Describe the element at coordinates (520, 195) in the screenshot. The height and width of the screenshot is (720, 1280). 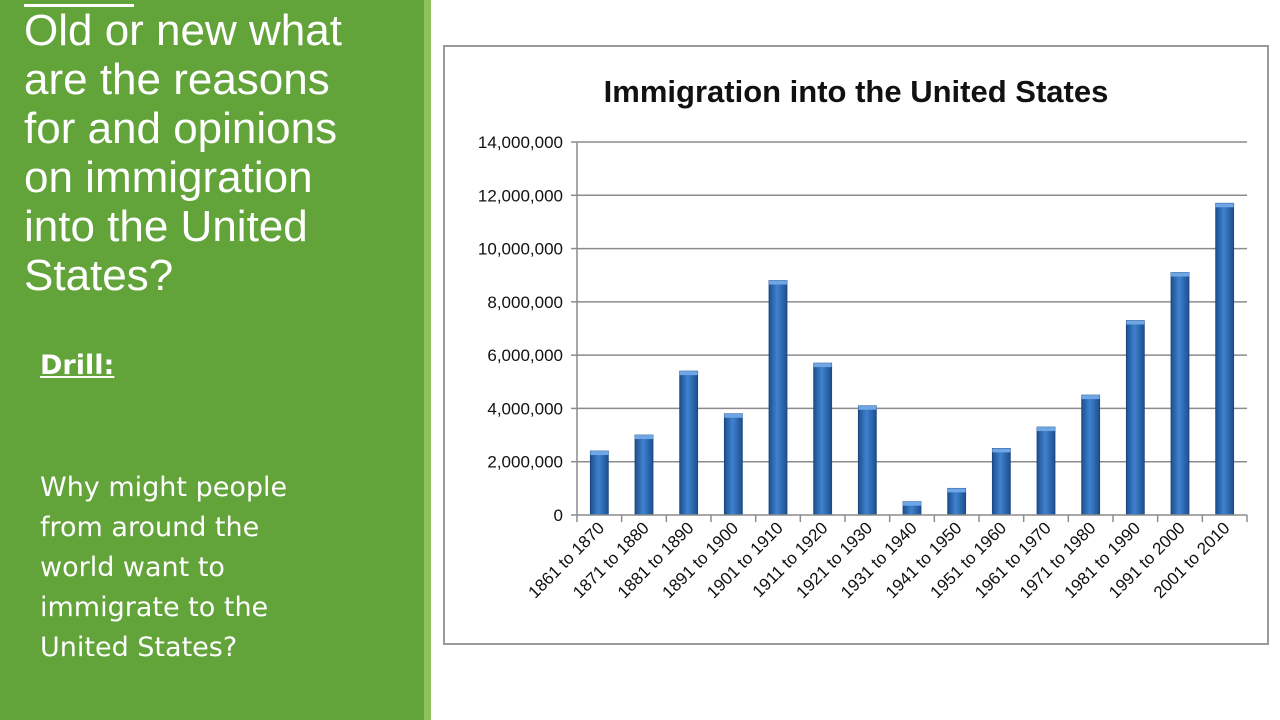
I see `y-tick-label: 12,000,000` at that location.